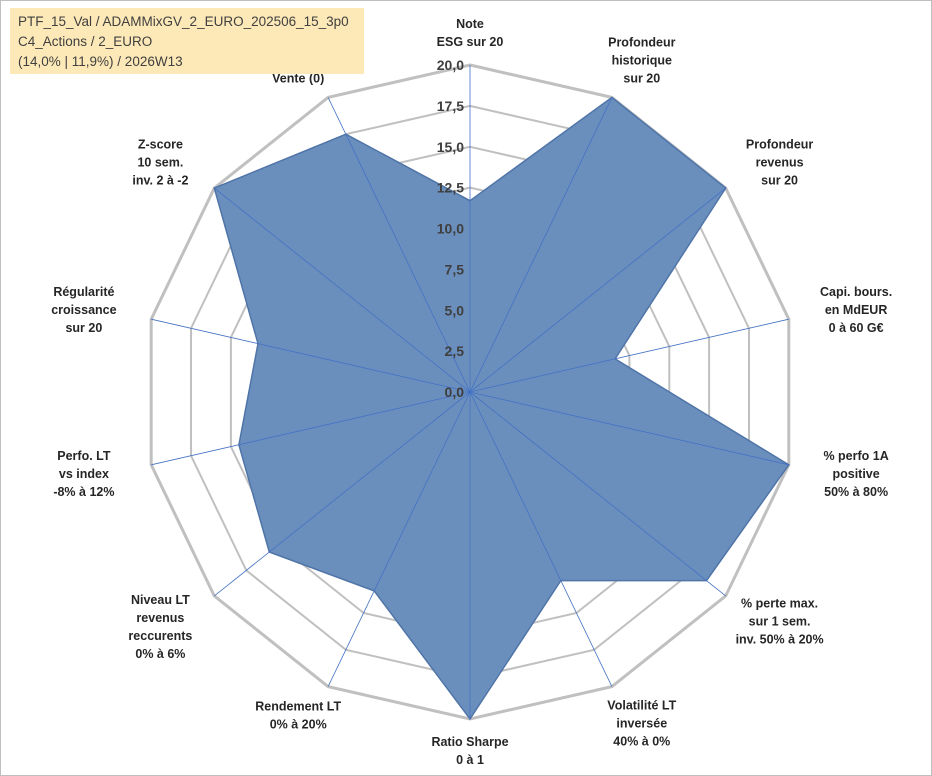 The height and width of the screenshot is (776, 932). I want to click on axis-label-line: historique, so click(642, 60).